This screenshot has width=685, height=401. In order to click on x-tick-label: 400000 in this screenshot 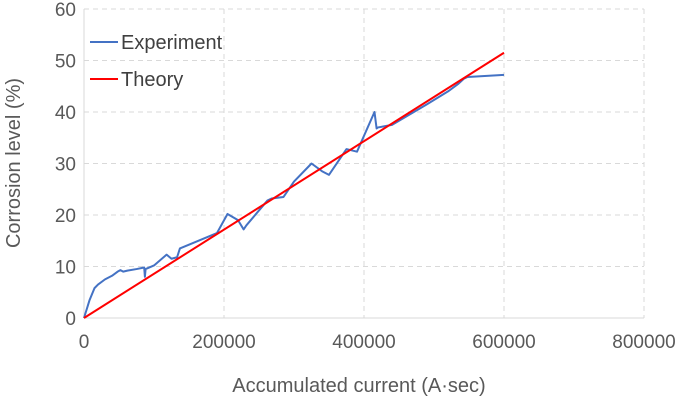, I will do `click(363, 342)`.